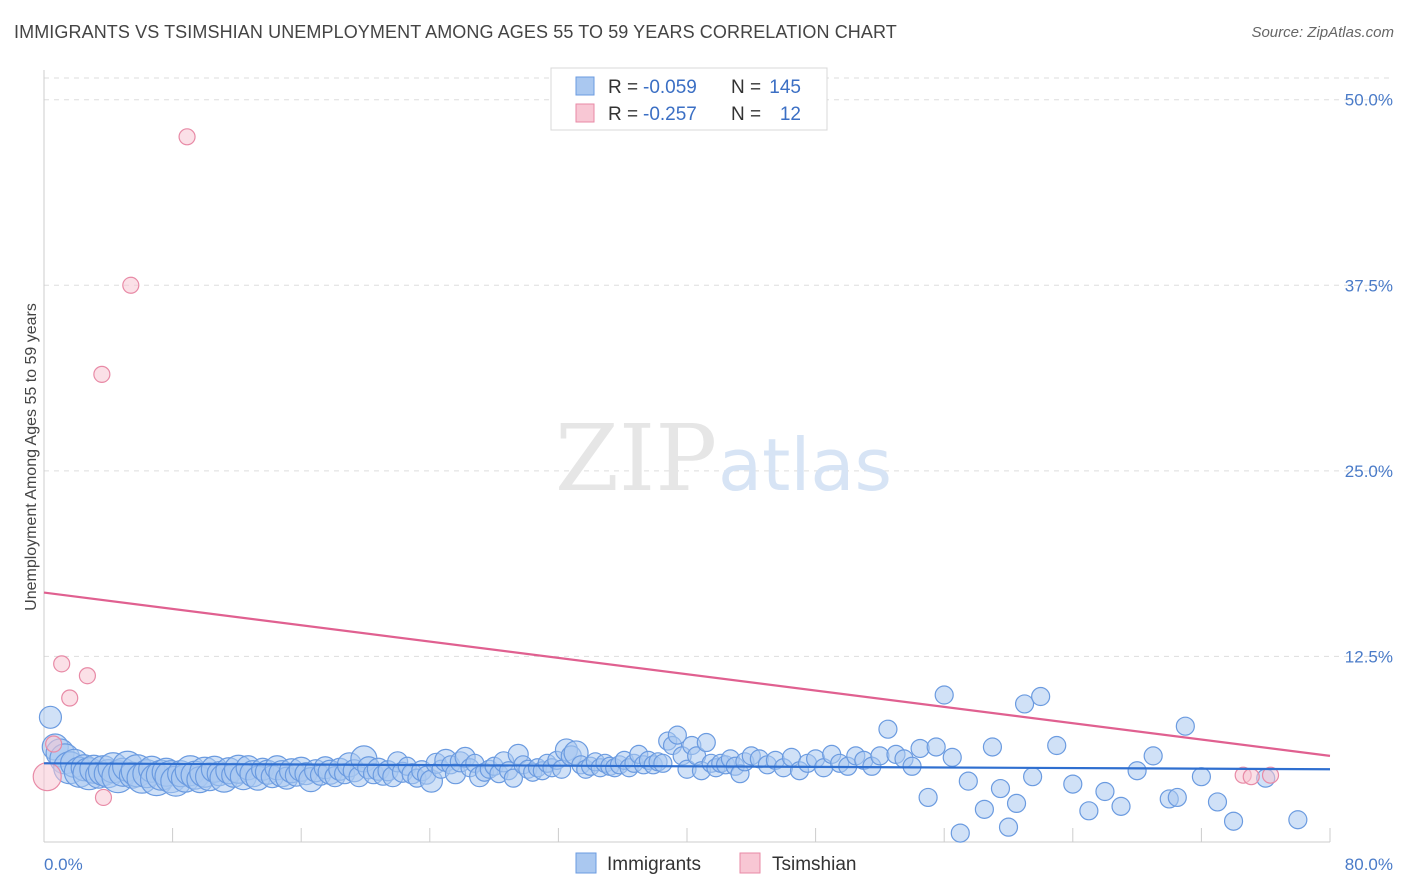  What do you see at coordinates (1369, 864) in the screenshot?
I see `x-tick-label-max: 80.0%` at bounding box center [1369, 864].